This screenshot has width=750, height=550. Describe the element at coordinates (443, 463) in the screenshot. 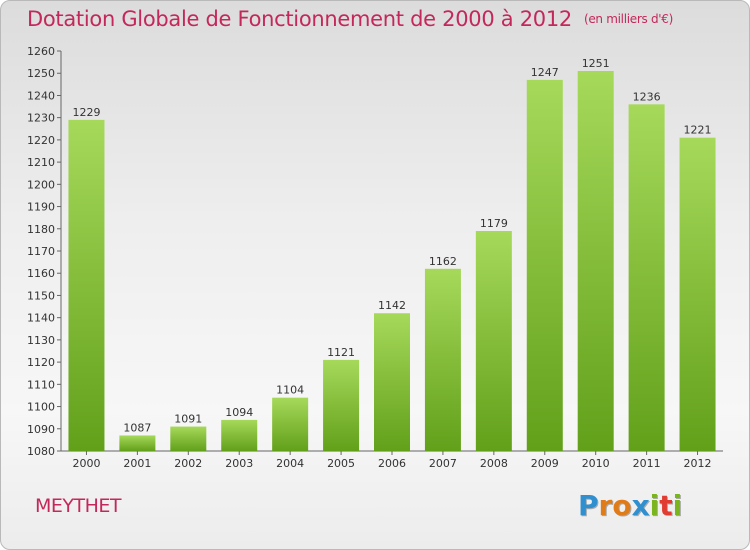

I see `x-tick-label: 2007` at that location.